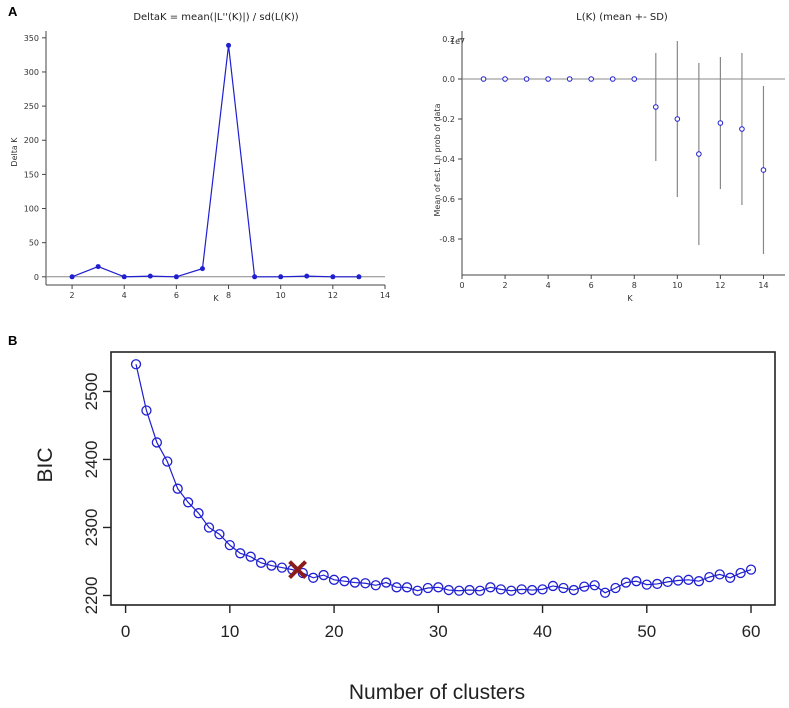 The height and width of the screenshot is (708, 789). What do you see at coordinates (437, 692) in the screenshot?
I see `bic-xlabel: Number of clusters` at bounding box center [437, 692].